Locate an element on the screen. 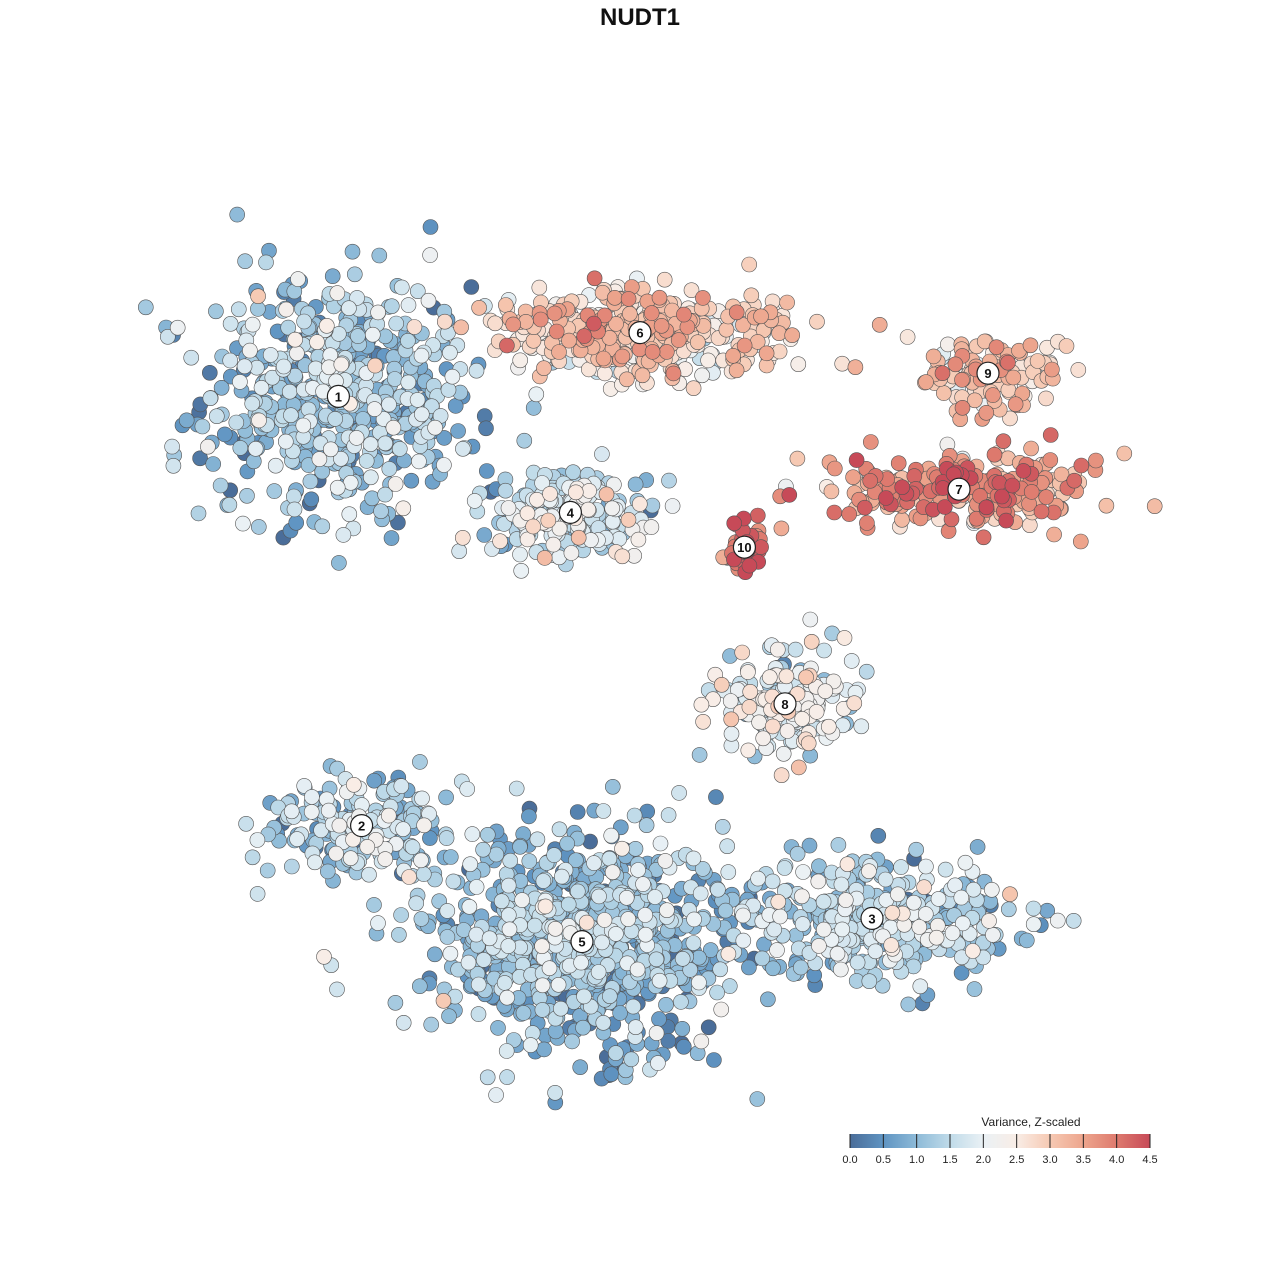  cluster-label-2: 2 is located at coordinates (362, 825).